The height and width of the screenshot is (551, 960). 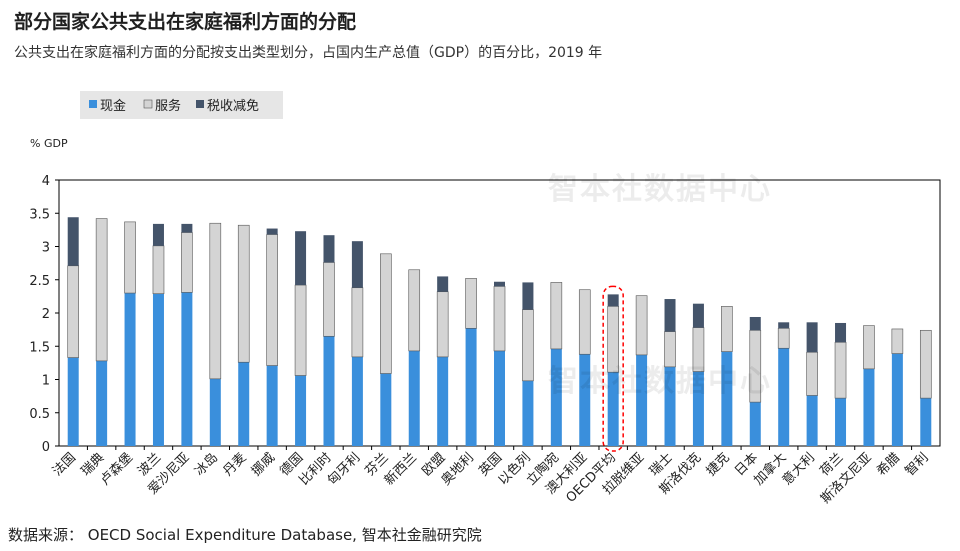 I want to click on x-tick-label: 捷克, so click(x=718, y=464).